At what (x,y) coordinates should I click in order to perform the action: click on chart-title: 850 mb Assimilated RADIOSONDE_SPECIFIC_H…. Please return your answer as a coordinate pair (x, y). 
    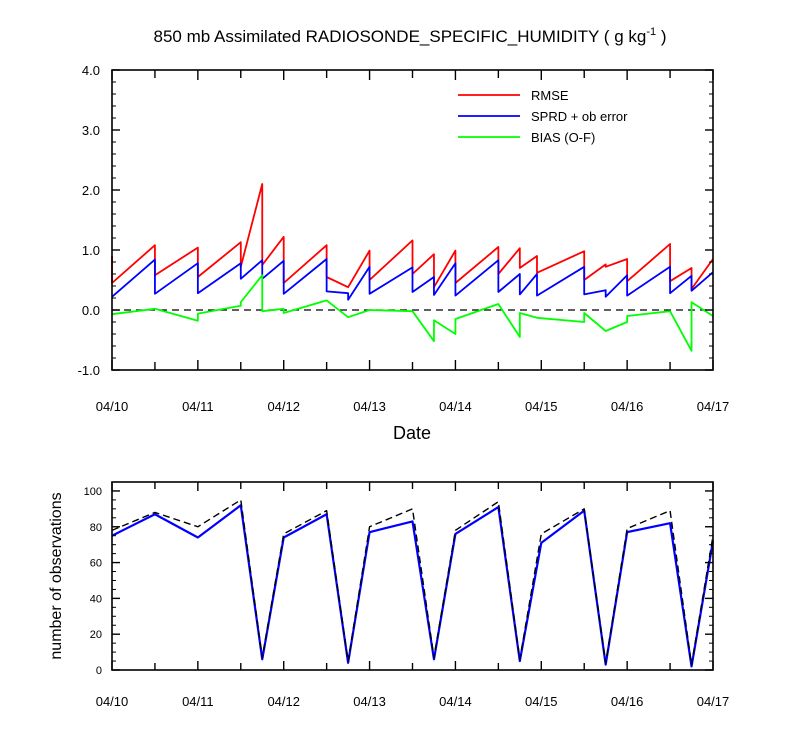
    Looking at the image, I should click on (410, 36).